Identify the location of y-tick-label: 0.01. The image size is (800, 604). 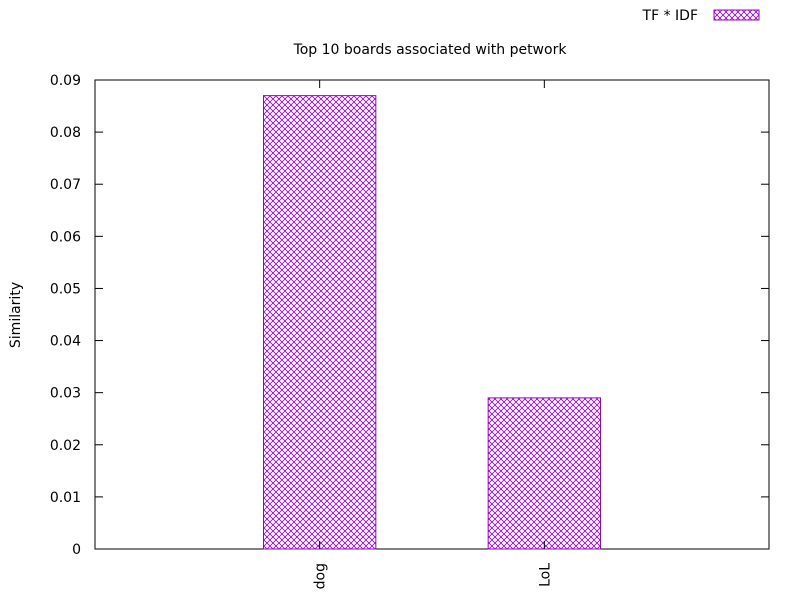
(65, 498).